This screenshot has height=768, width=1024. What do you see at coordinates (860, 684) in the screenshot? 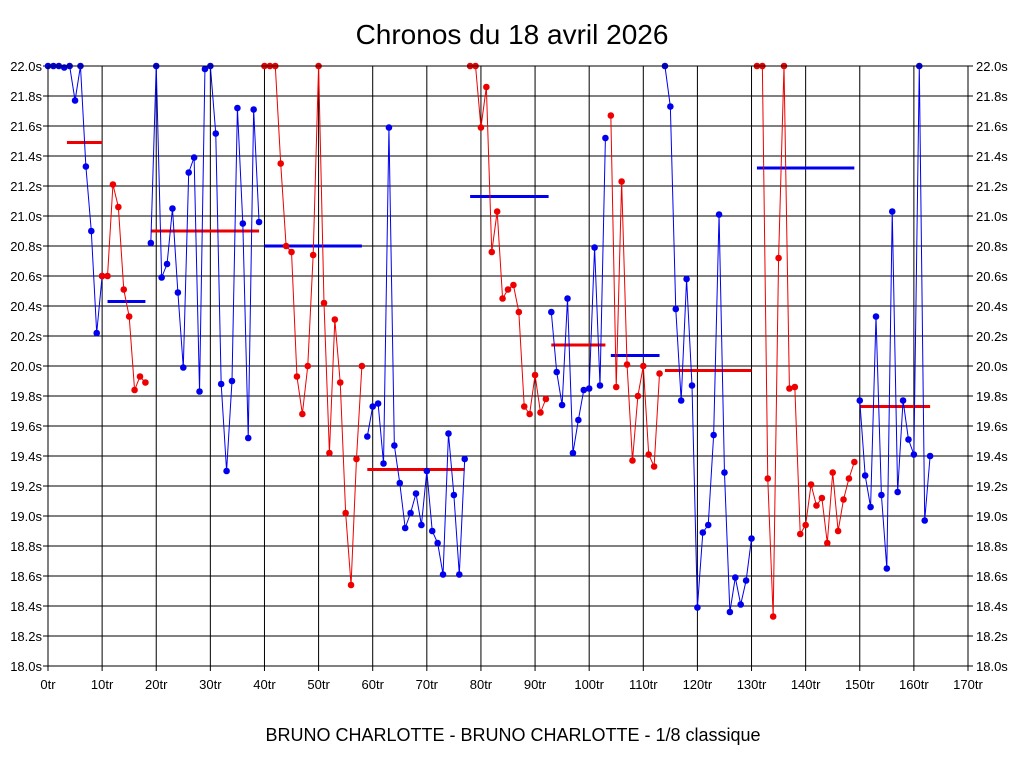
I see `x-tick-label: 150tr` at bounding box center [860, 684].